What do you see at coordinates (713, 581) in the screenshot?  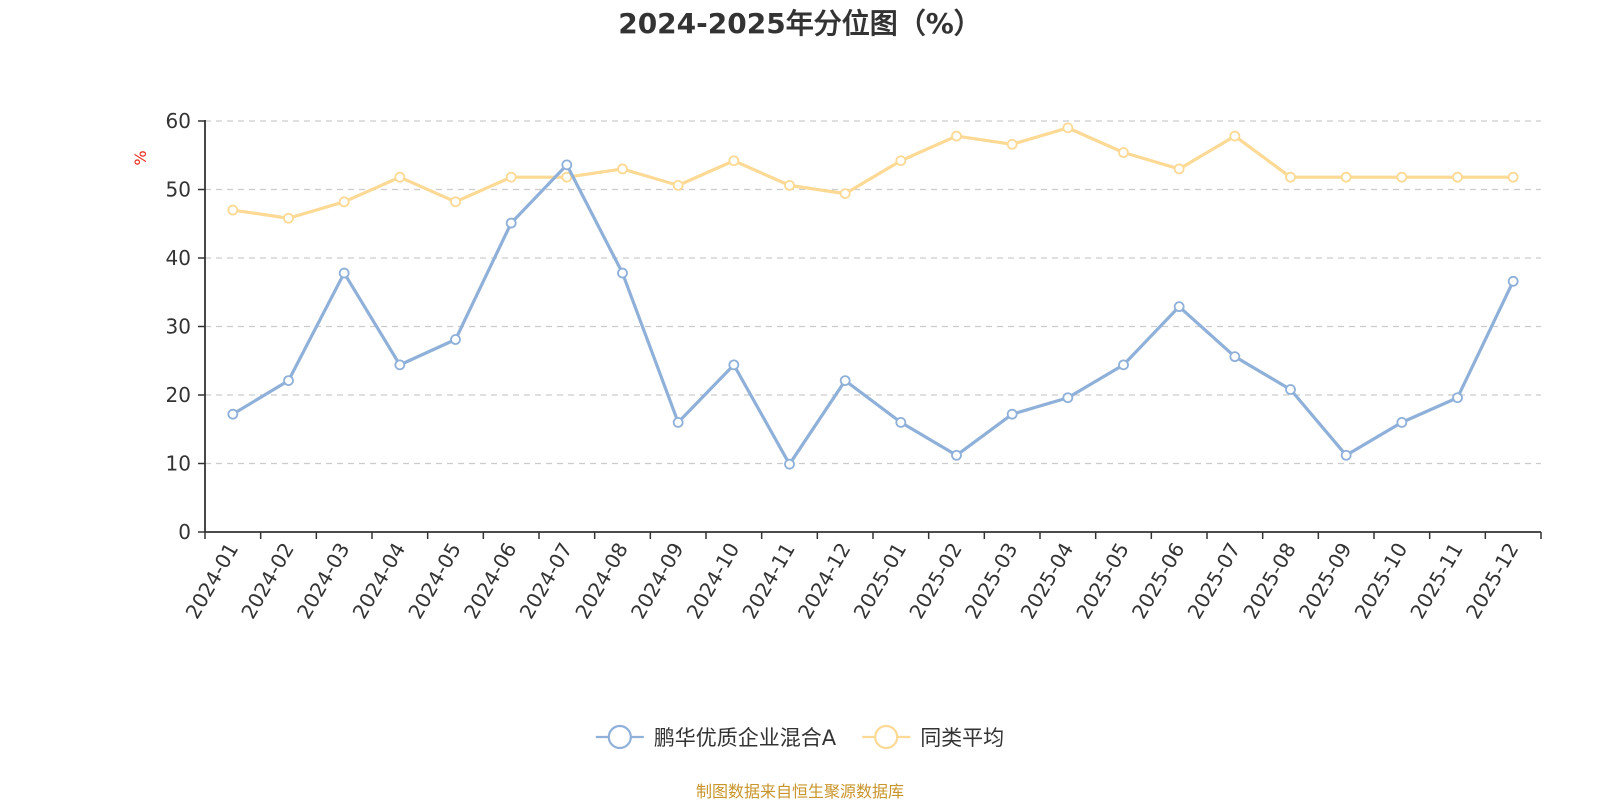 I see `x-tick-label: 2024-10` at bounding box center [713, 581].